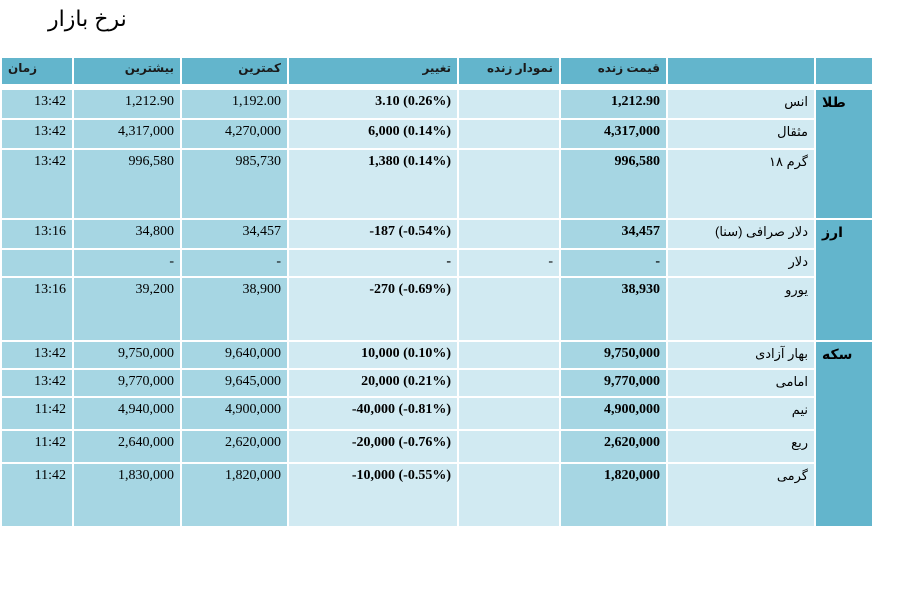  I want to click on cell-change: 1,380 (0.14%), so click(373, 184).